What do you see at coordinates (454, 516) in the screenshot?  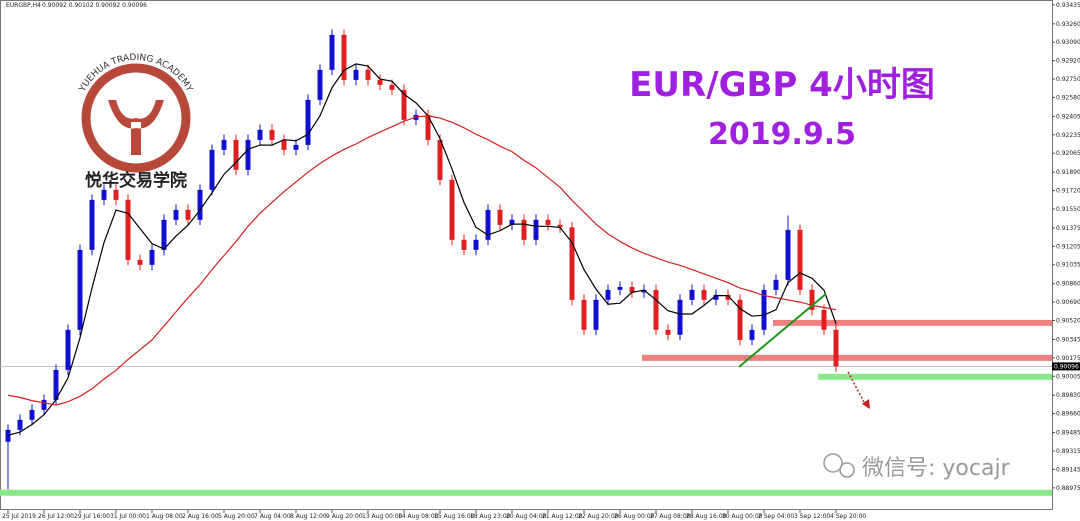 I see `x-tick-label: 15 Aug 16:00` at bounding box center [454, 516].